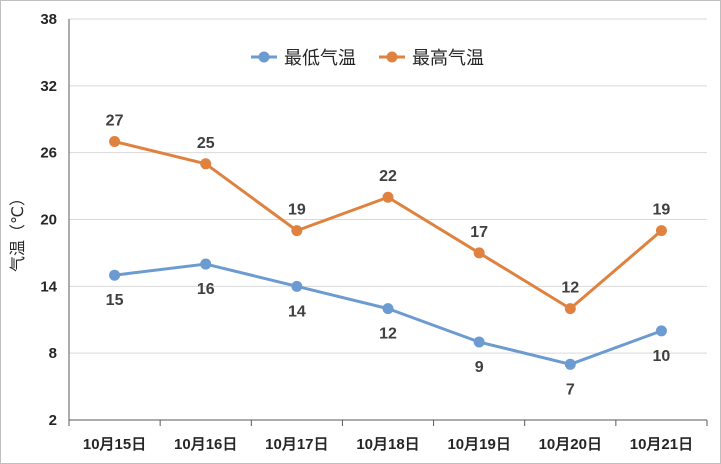  Describe the element at coordinates (115, 300) in the screenshot. I see `data-label-s1-1: 15` at that location.